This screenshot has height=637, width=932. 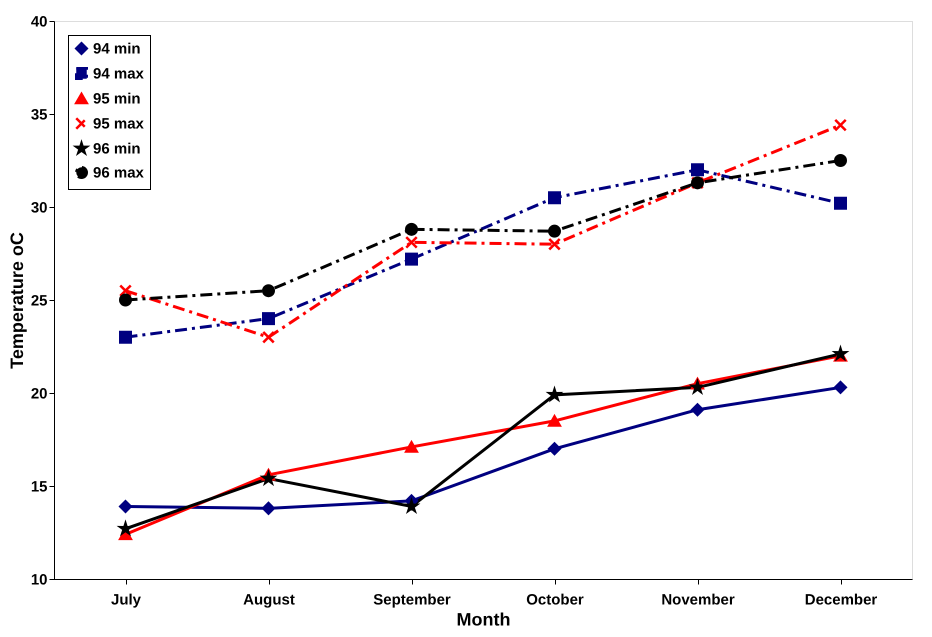 What do you see at coordinates (412, 600) in the screenshot?
I see `x-tick-label: September` at bounding box center [412, 600].